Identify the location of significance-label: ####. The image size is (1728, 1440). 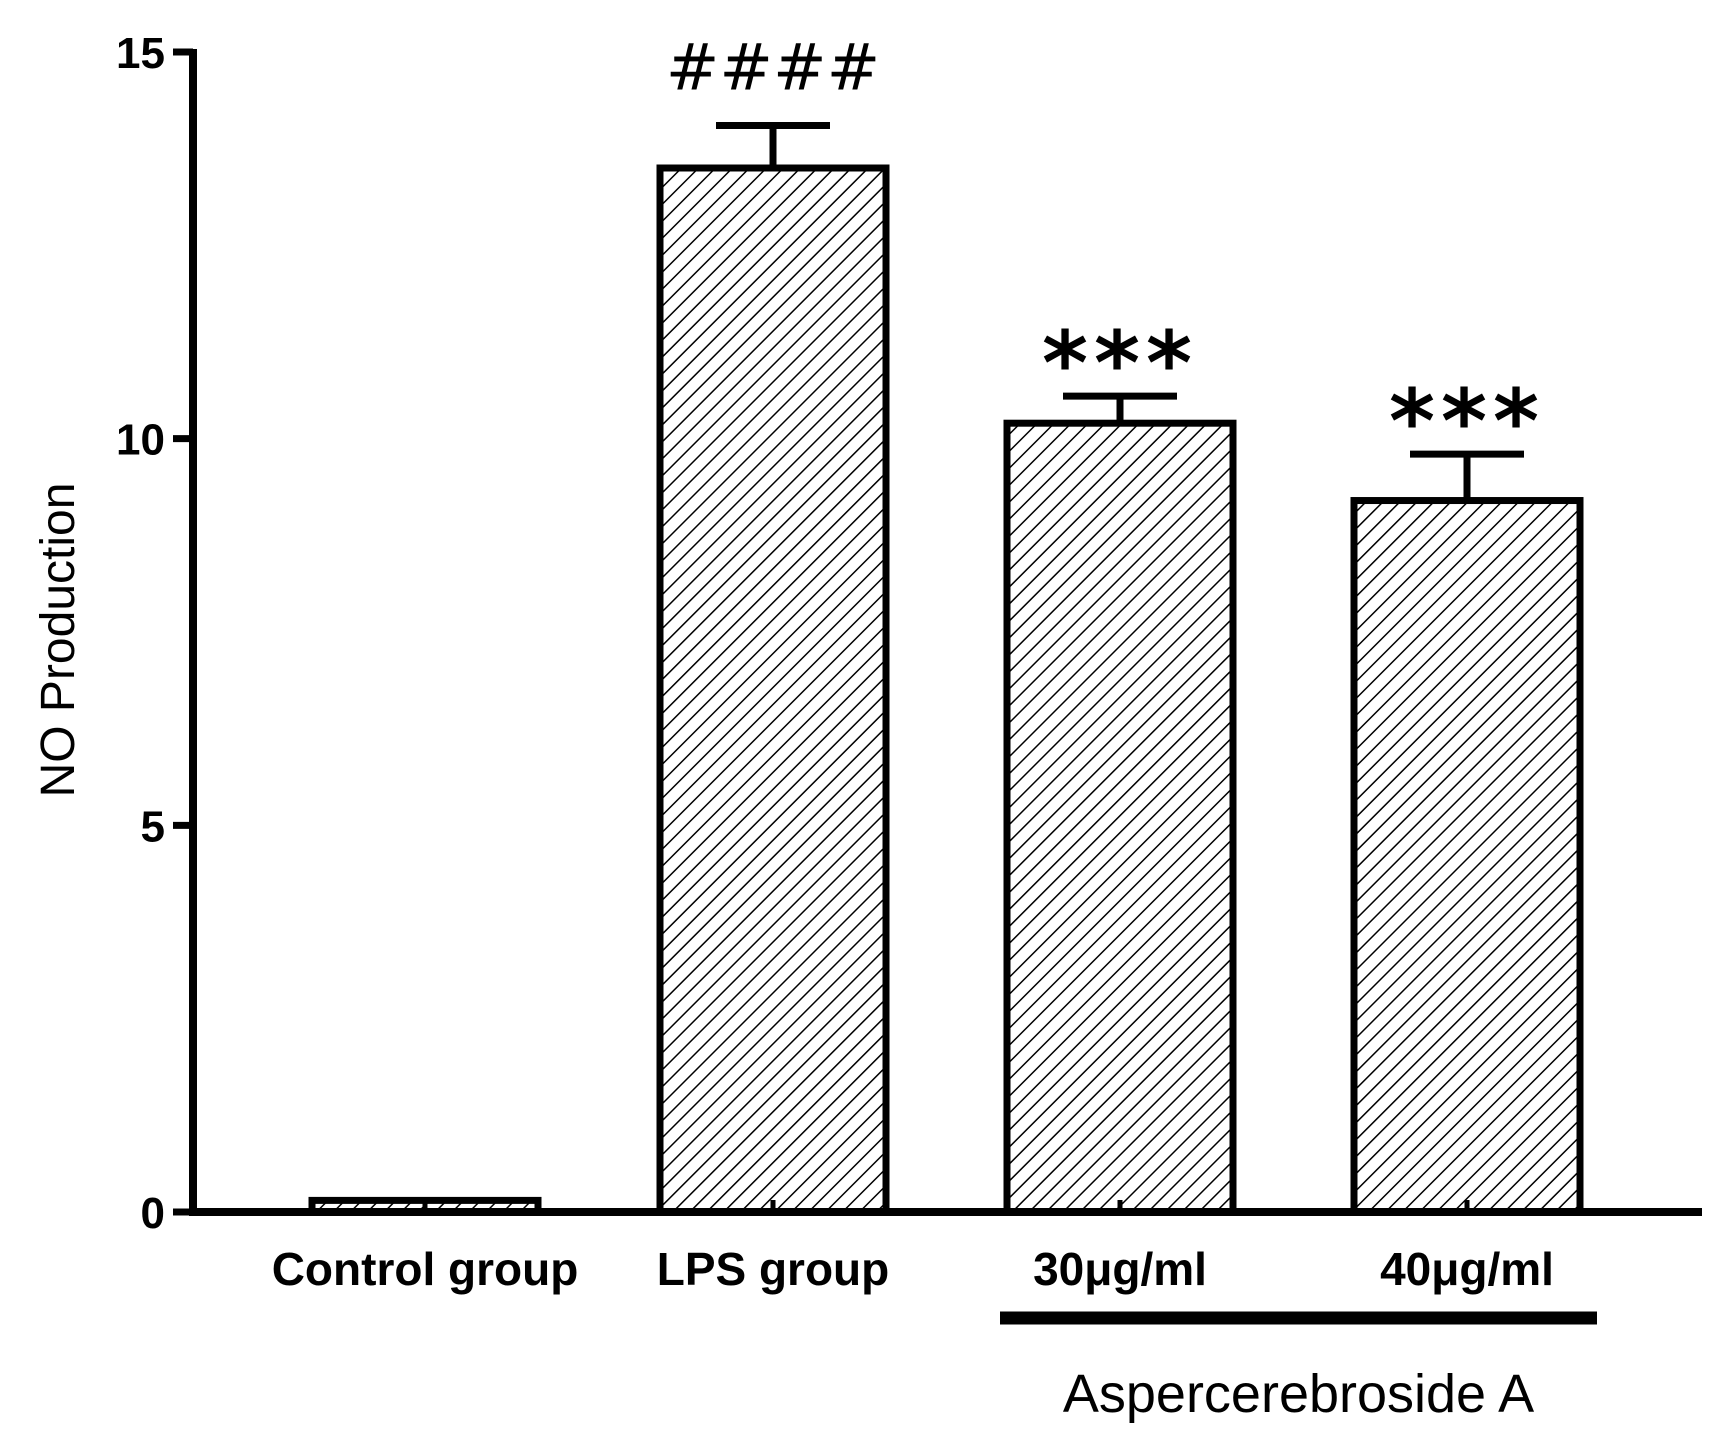
(773, 68).